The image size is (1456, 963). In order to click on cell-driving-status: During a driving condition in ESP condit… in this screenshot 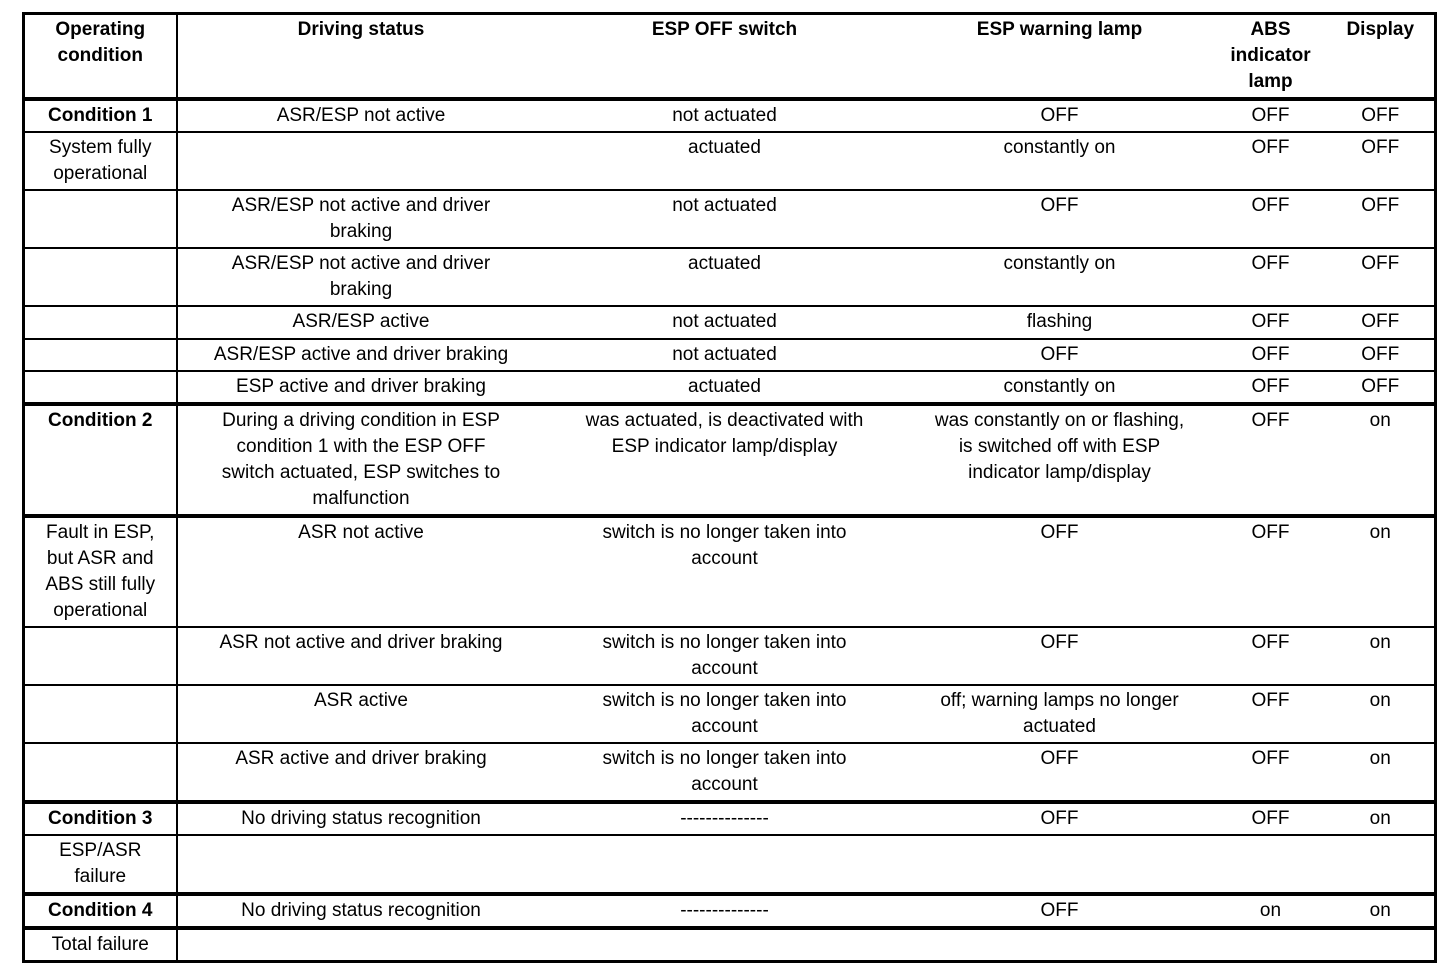, I will do `click(360, 461)`.